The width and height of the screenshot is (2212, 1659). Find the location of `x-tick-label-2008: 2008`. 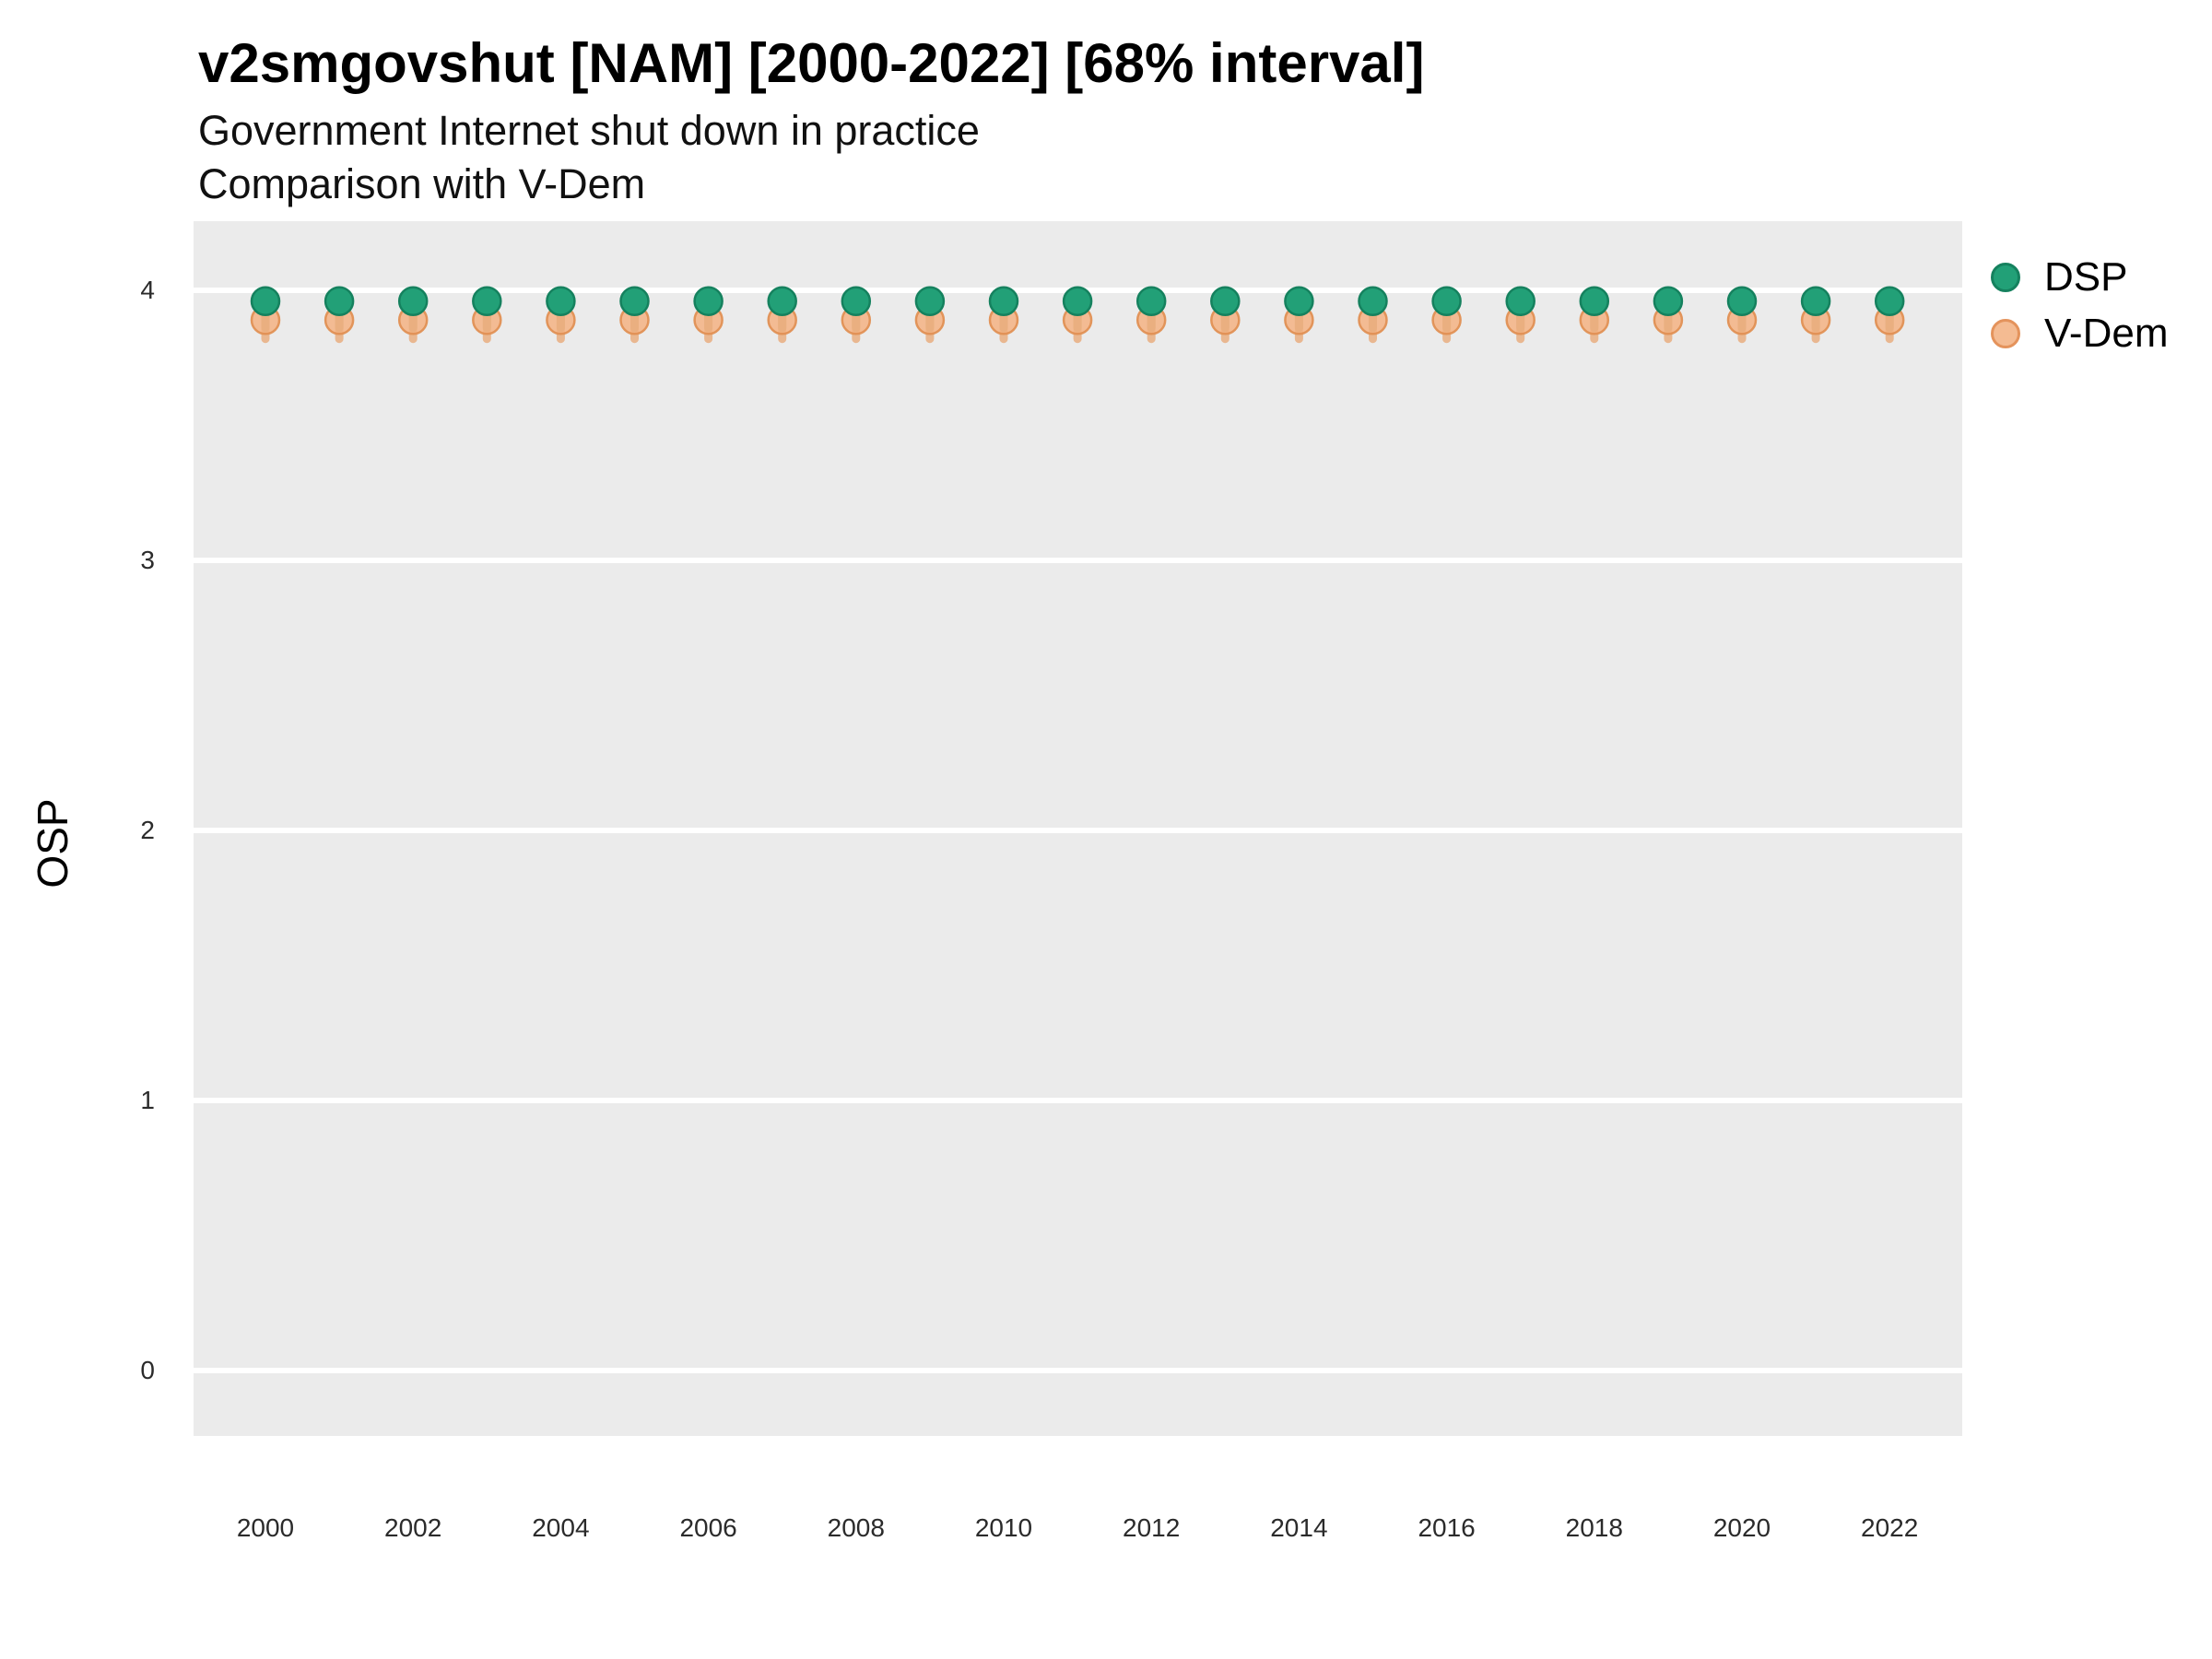

x-tick-label-2008: 2008 is located at coordinates (856, 1527).